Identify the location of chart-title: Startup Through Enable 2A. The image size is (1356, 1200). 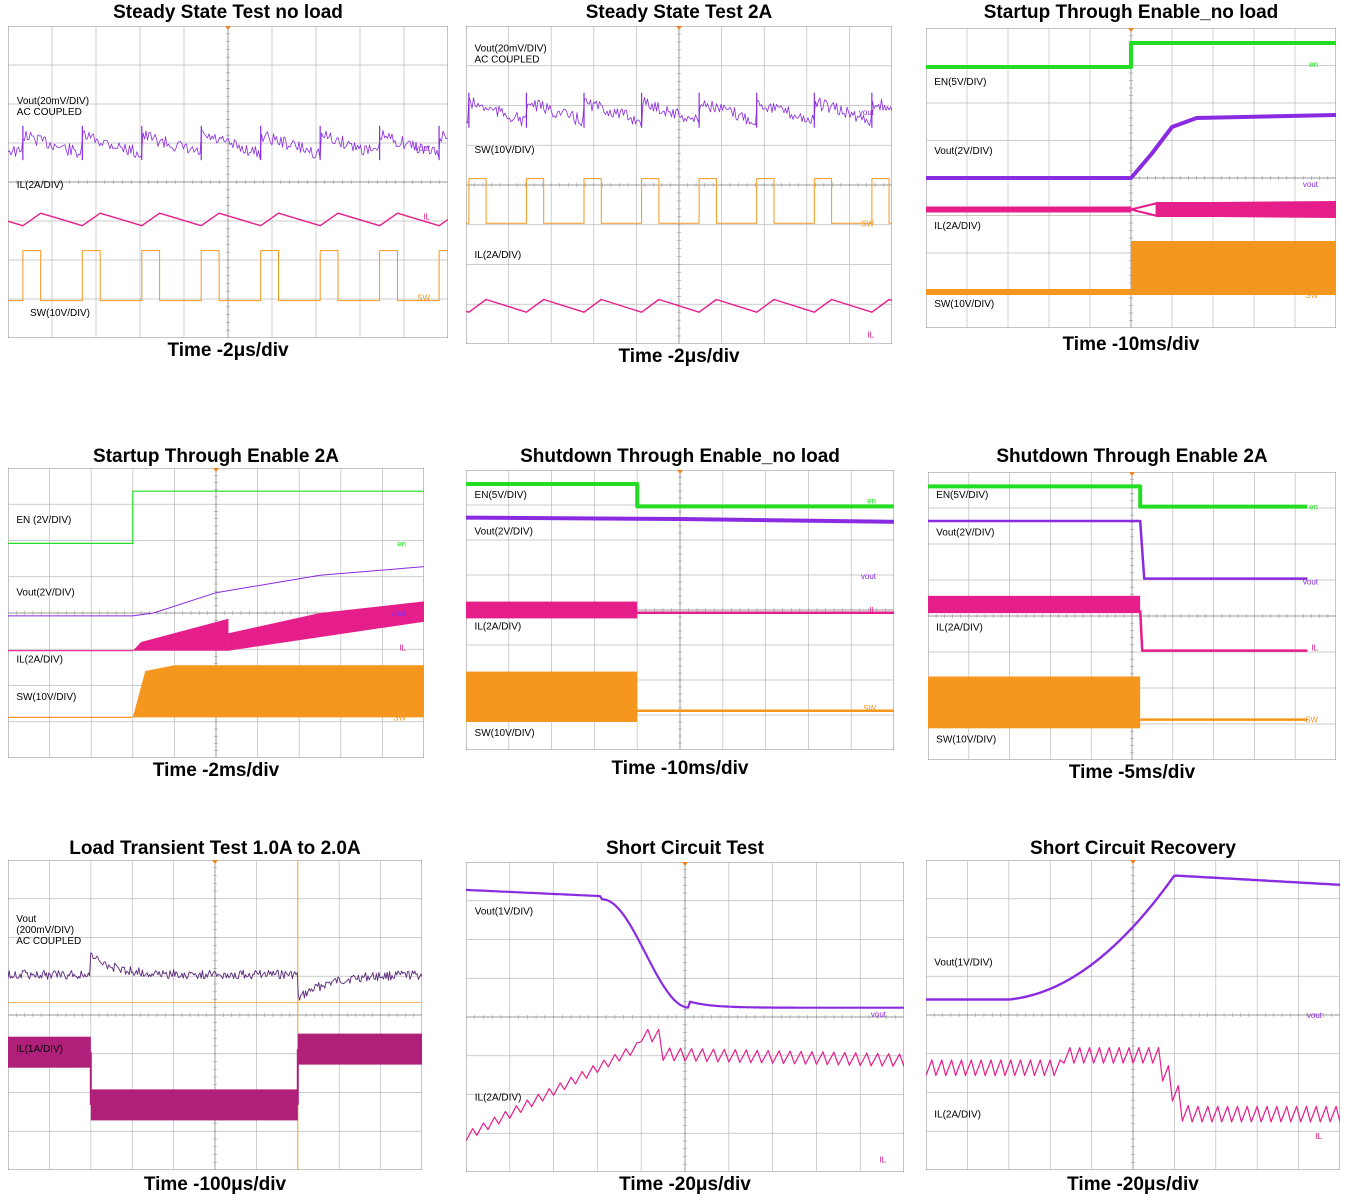
(216, 456).